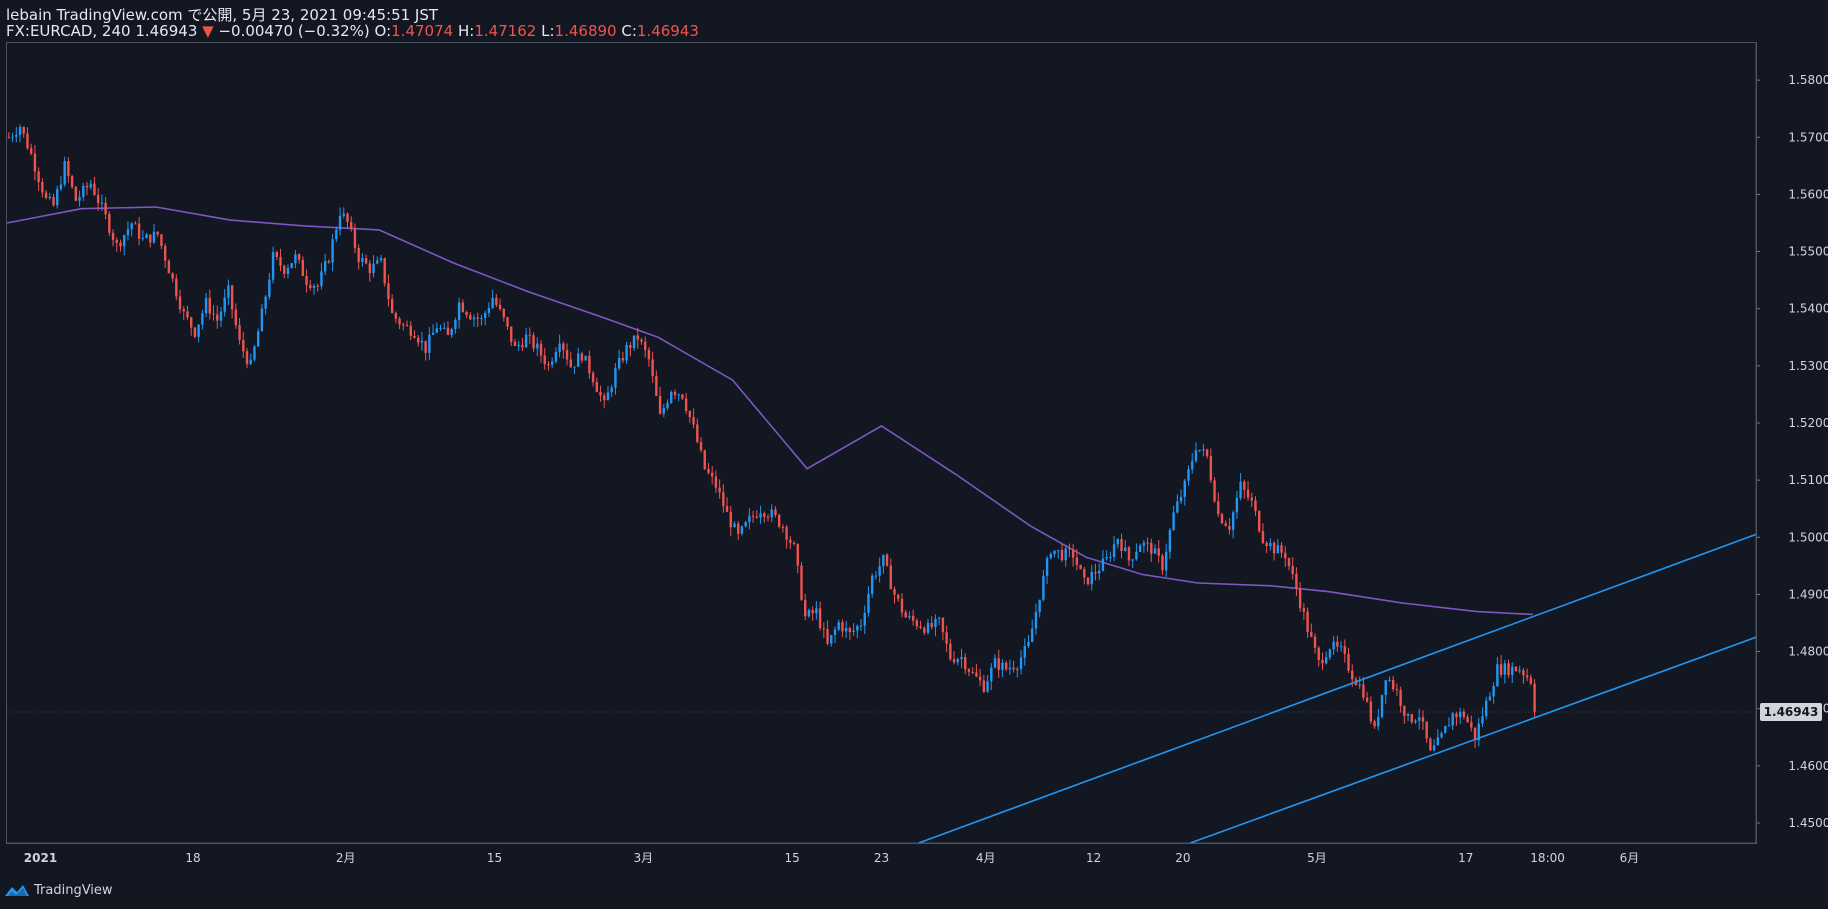  Describe the element at coordinates (192, 858) in the screenshot. I see `x-tick-label: 18` at that location.